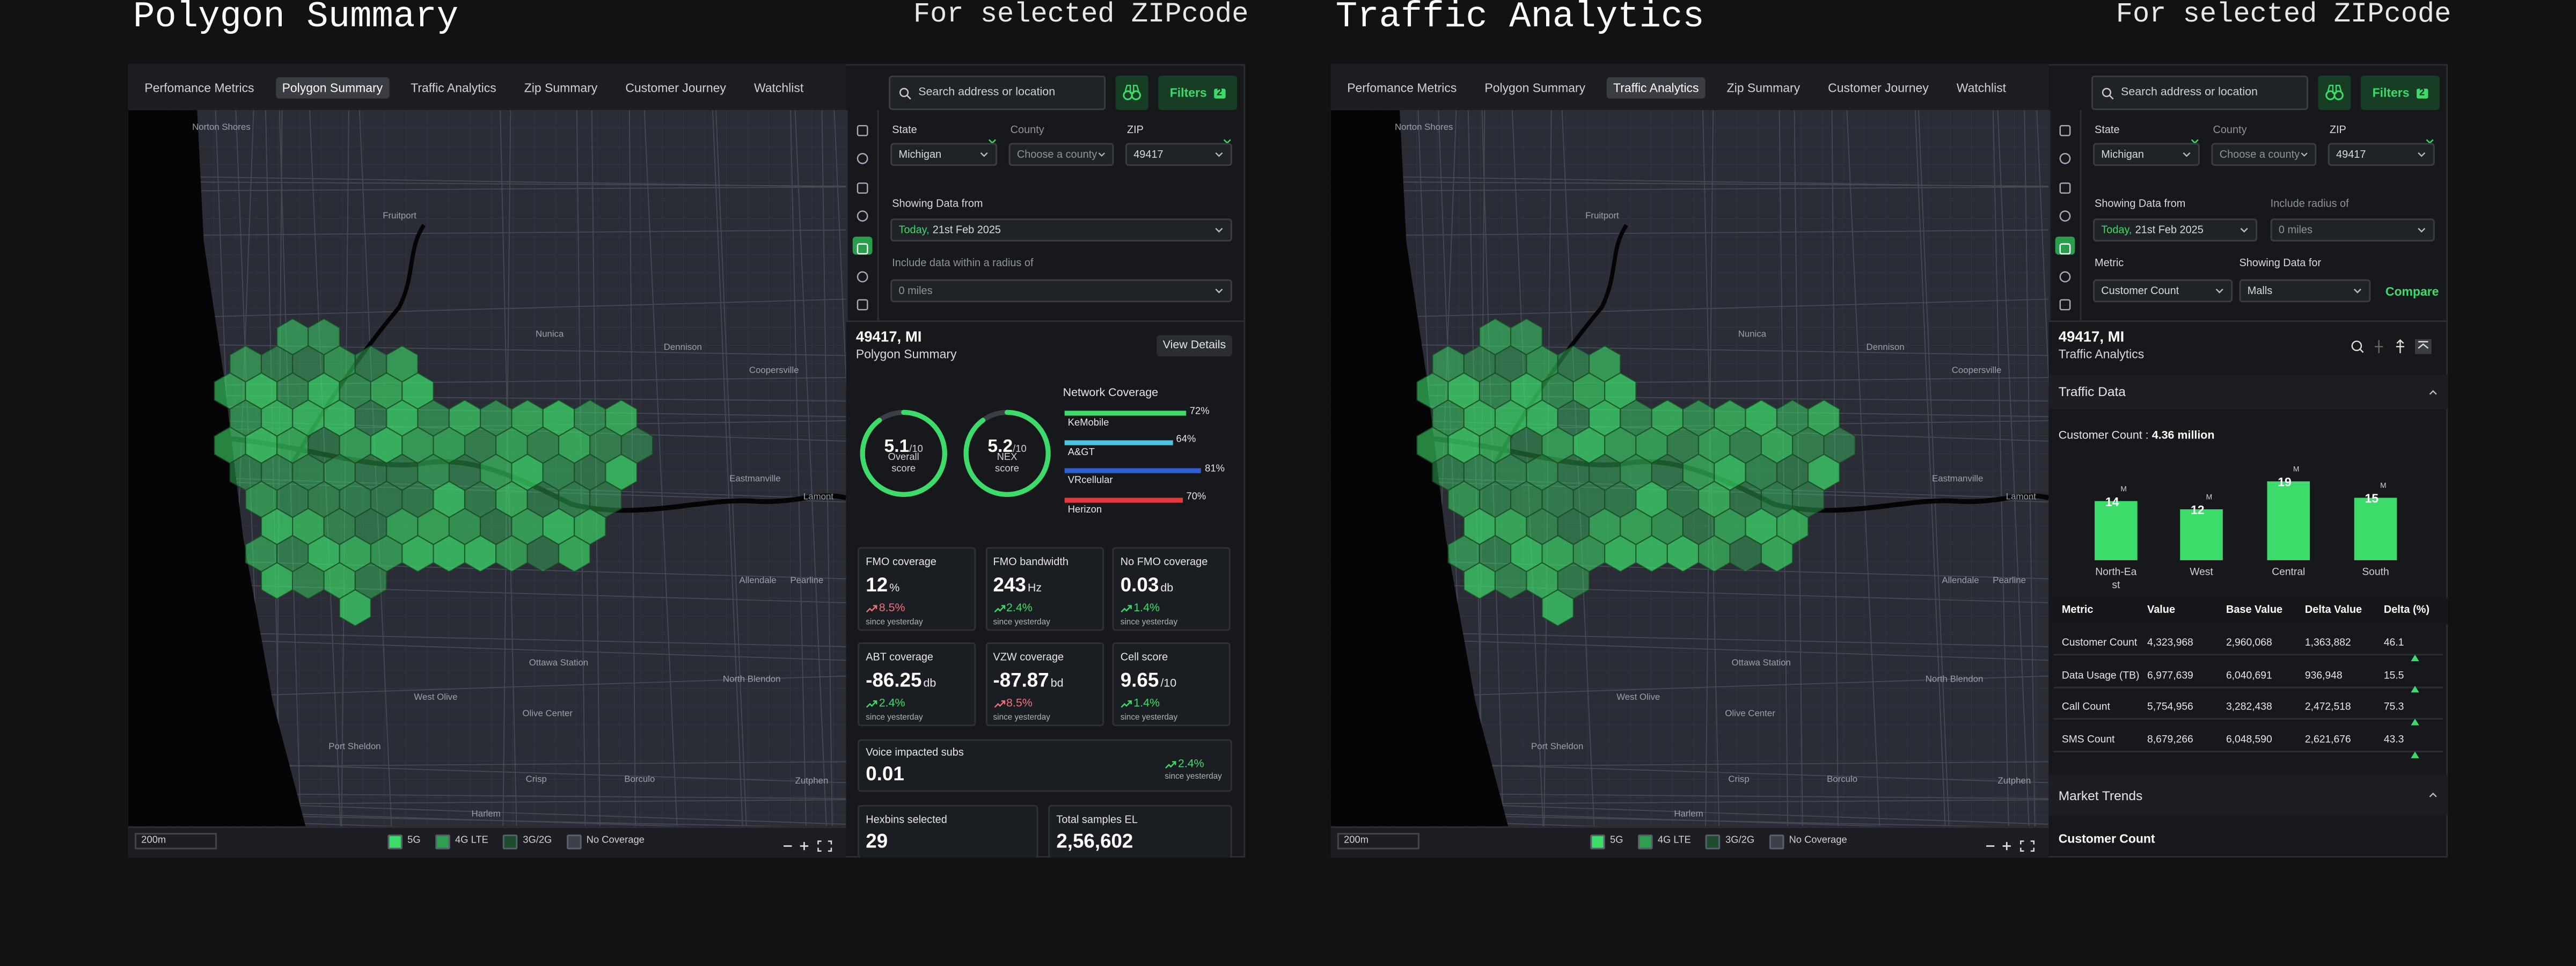 This screenshot has width=2576, height=966. I want to click on place-label: Allendale, so click(758, 580).